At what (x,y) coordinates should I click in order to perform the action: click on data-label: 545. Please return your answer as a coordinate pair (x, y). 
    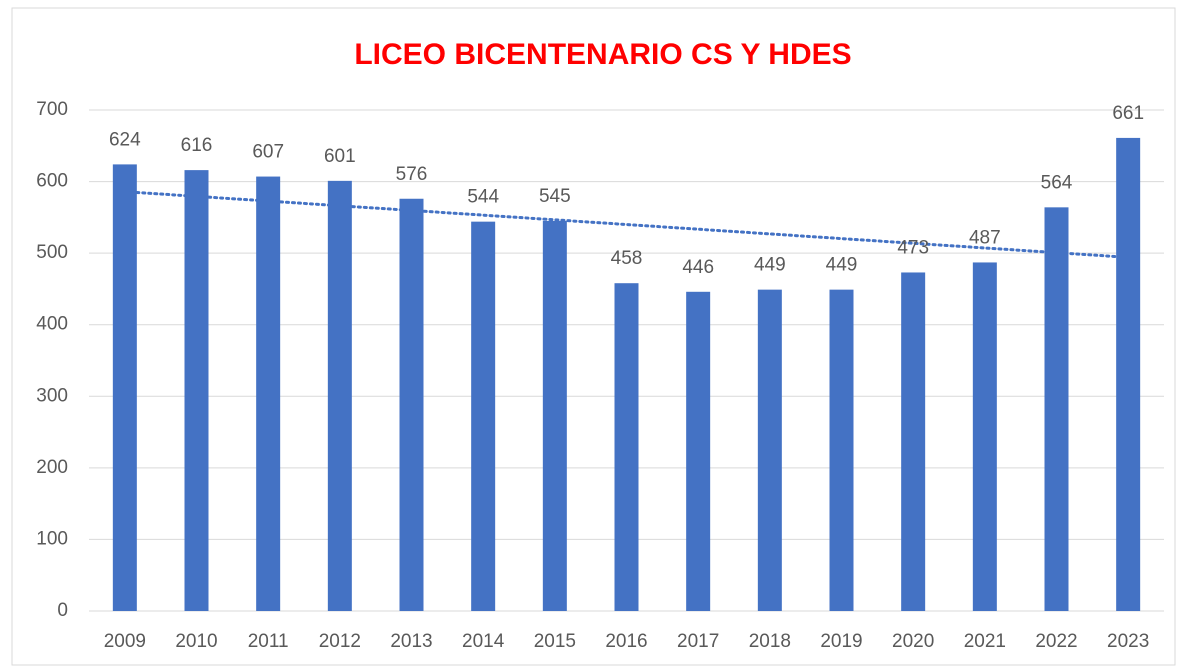
    Looking at the image, I should click on (555, 196).